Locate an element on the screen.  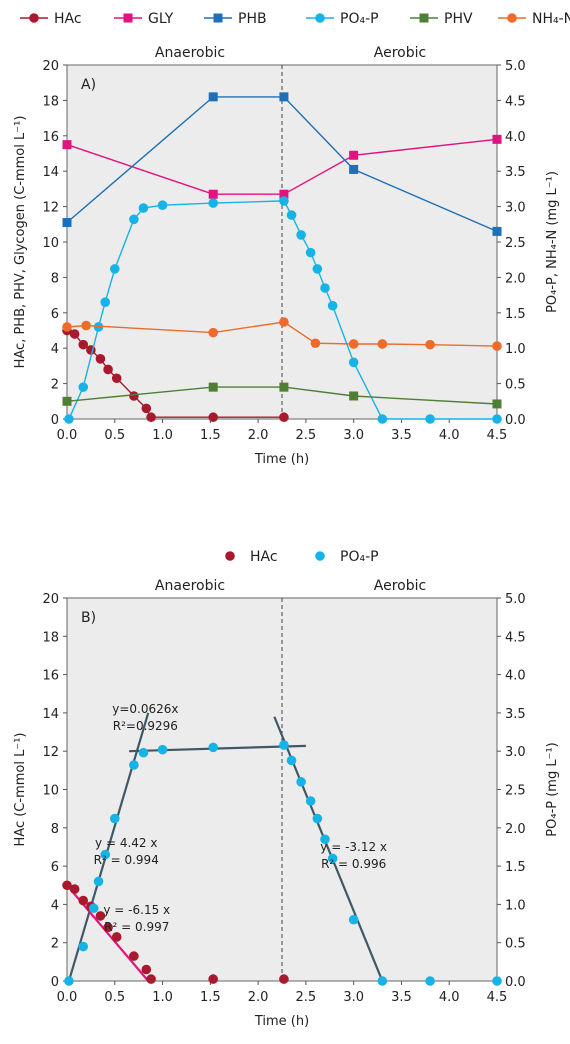
legend-label: HAc is located at coordinates (68, 19).